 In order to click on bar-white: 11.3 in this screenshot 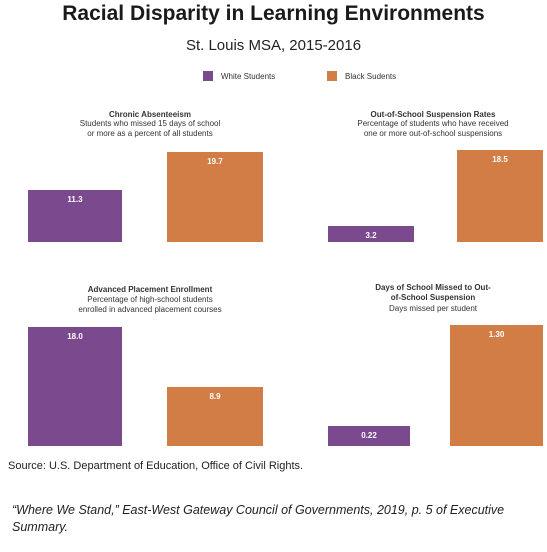, I will do `click(75, 216)`.